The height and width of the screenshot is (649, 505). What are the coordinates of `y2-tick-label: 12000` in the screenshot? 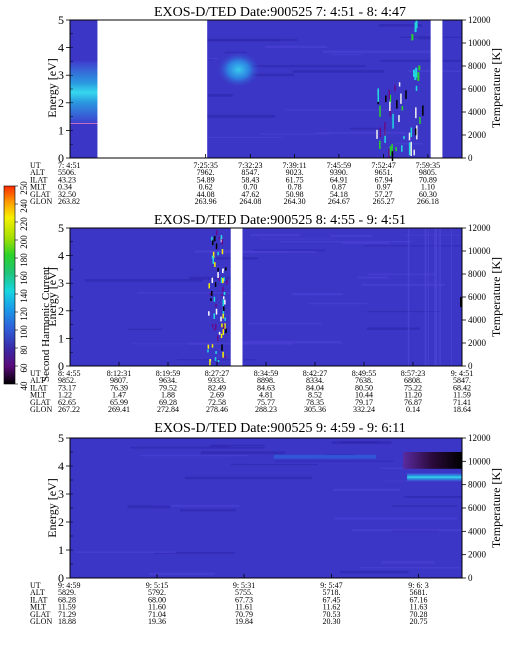 It's located at (479, 438).